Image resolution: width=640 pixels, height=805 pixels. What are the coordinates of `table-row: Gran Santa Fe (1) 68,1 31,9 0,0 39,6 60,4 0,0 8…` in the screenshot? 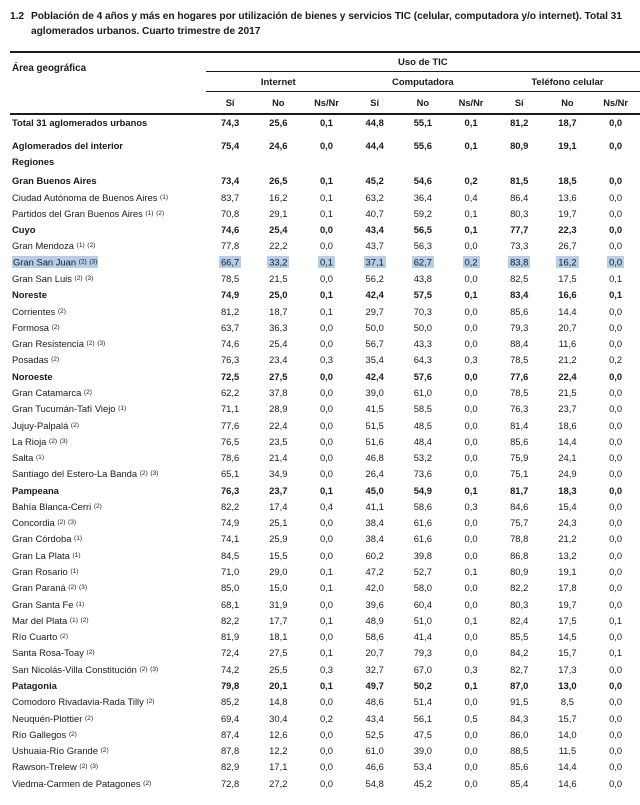 It's located at (325, 604).